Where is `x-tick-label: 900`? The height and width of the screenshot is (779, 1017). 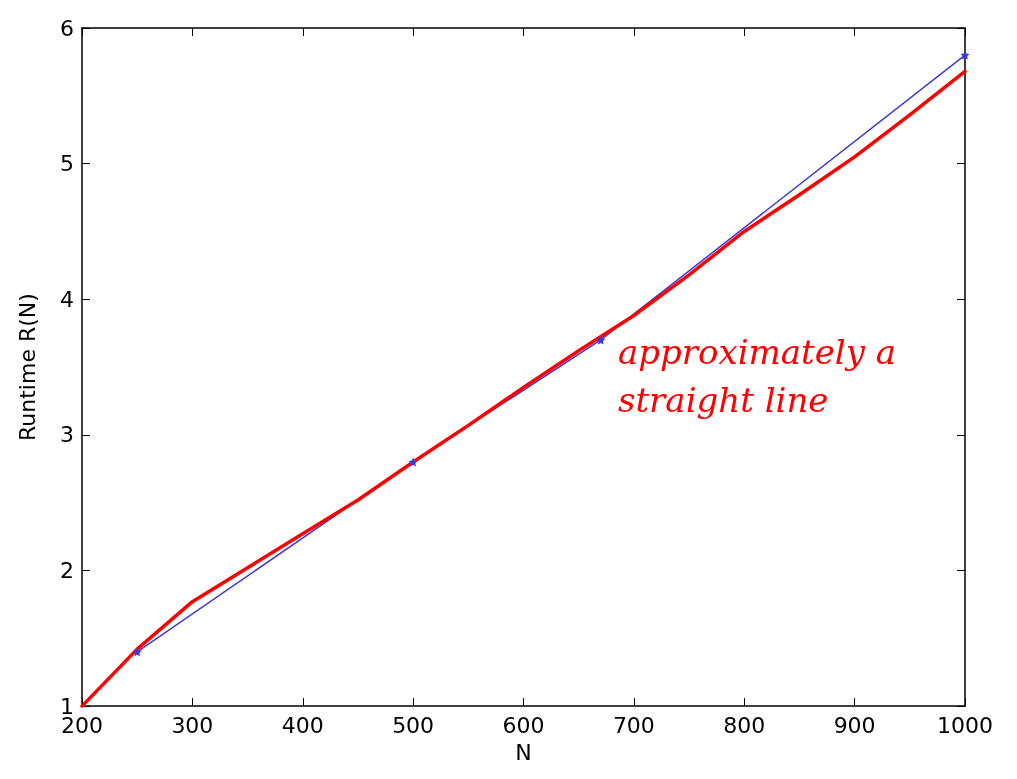
x-tick-label: 900 is located at coordinates (854, 725).